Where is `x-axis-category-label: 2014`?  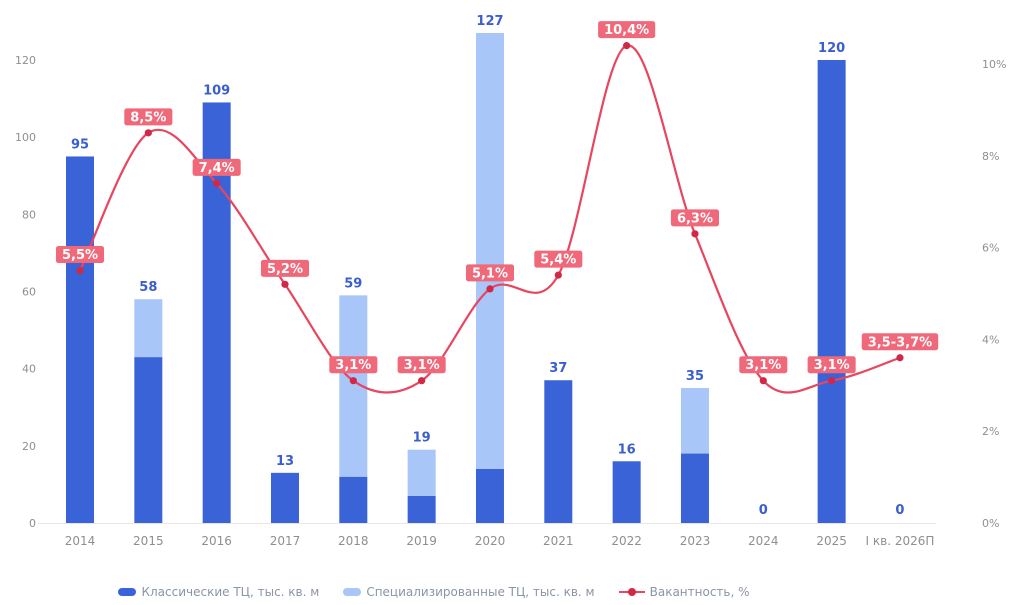
x-axis-category-label: 2014 is located at coordinates (80, 541).